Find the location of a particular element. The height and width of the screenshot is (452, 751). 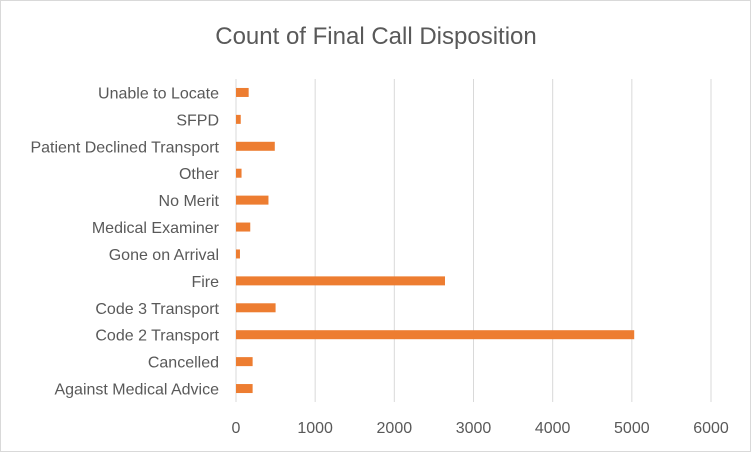

category-label: Medical Examiner is located at coordinates (156, 228).